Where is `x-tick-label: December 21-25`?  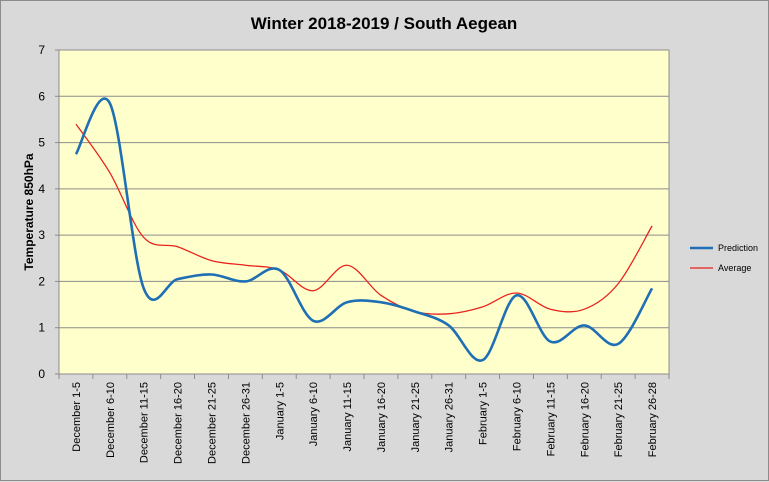 x-tick-label: December 21-25 is located at coordinates (213, 423).